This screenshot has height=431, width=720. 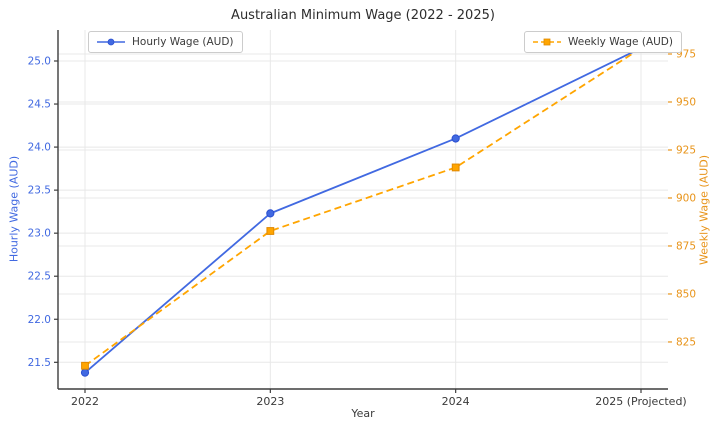 What do you see at coordinates (686, 198) in the screenshot?
I see `right-tick-label: 900` at bounding box center [686, 198].